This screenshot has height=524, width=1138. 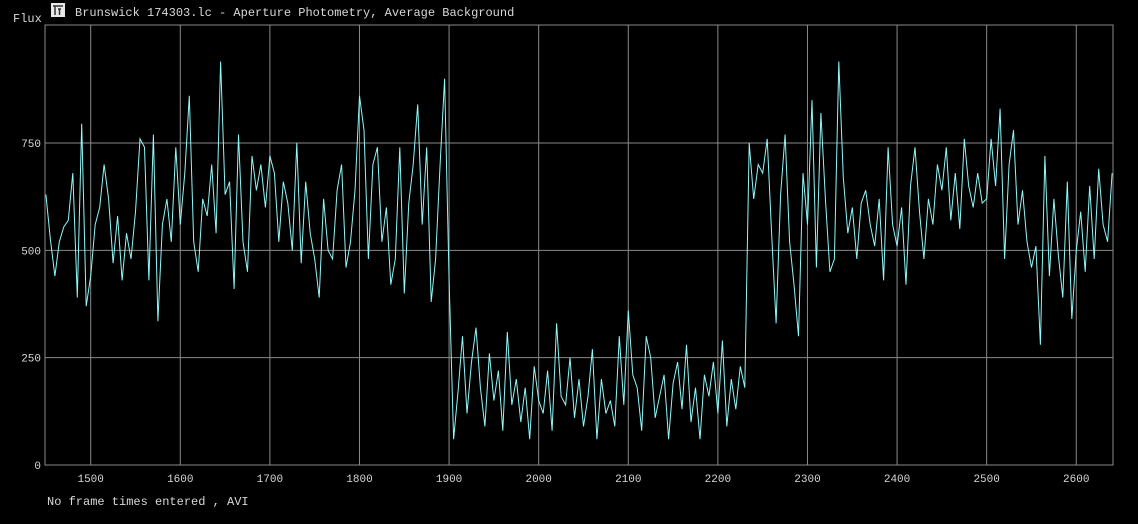 I want to click on x-tick-label: 1500, so click(x=90, y=480).